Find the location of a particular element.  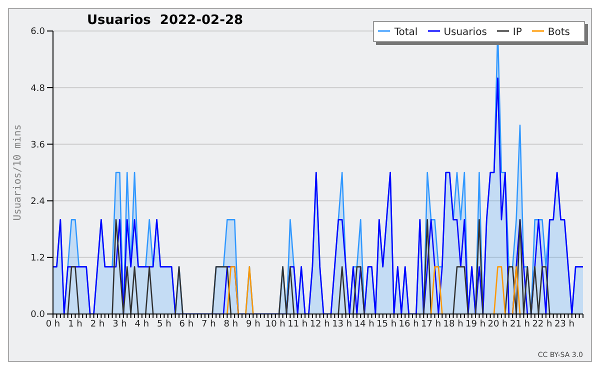

x-tick-label: 20 h is located at coordinates (498, 324).